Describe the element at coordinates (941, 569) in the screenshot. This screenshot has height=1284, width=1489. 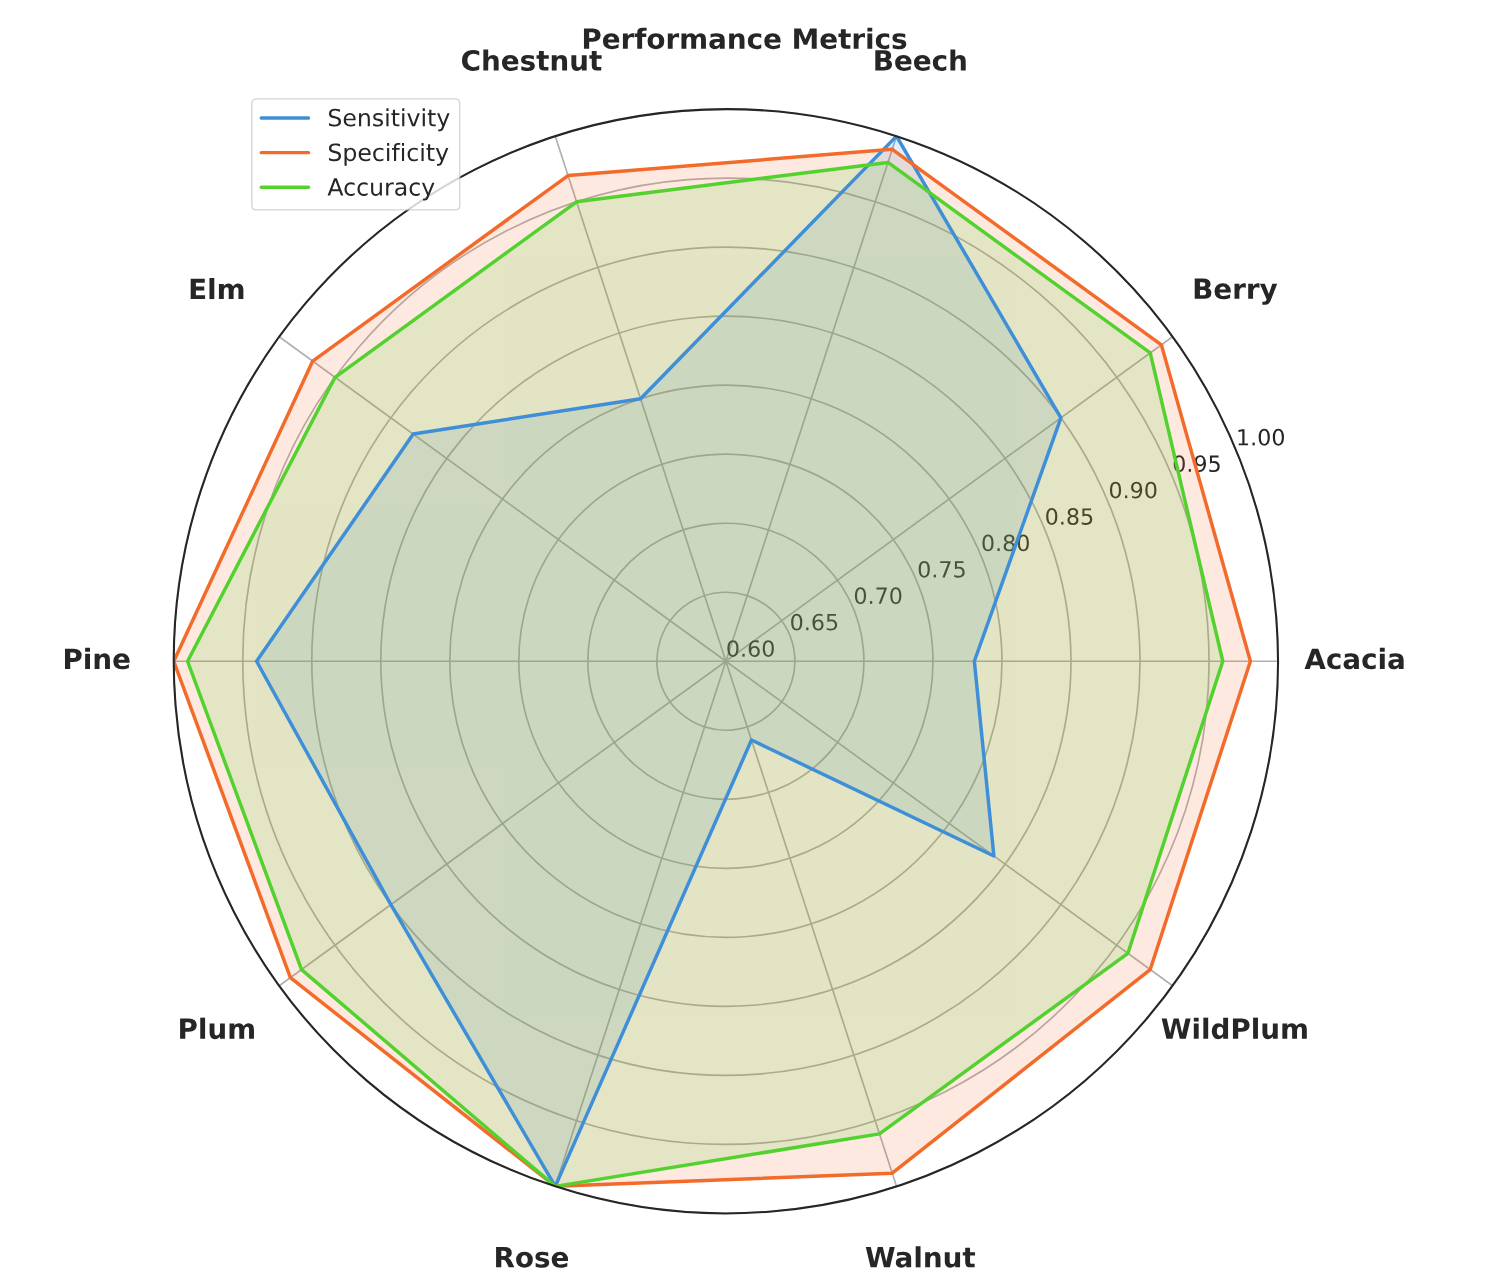
I see `y-tick-label: 0.75` at that location.